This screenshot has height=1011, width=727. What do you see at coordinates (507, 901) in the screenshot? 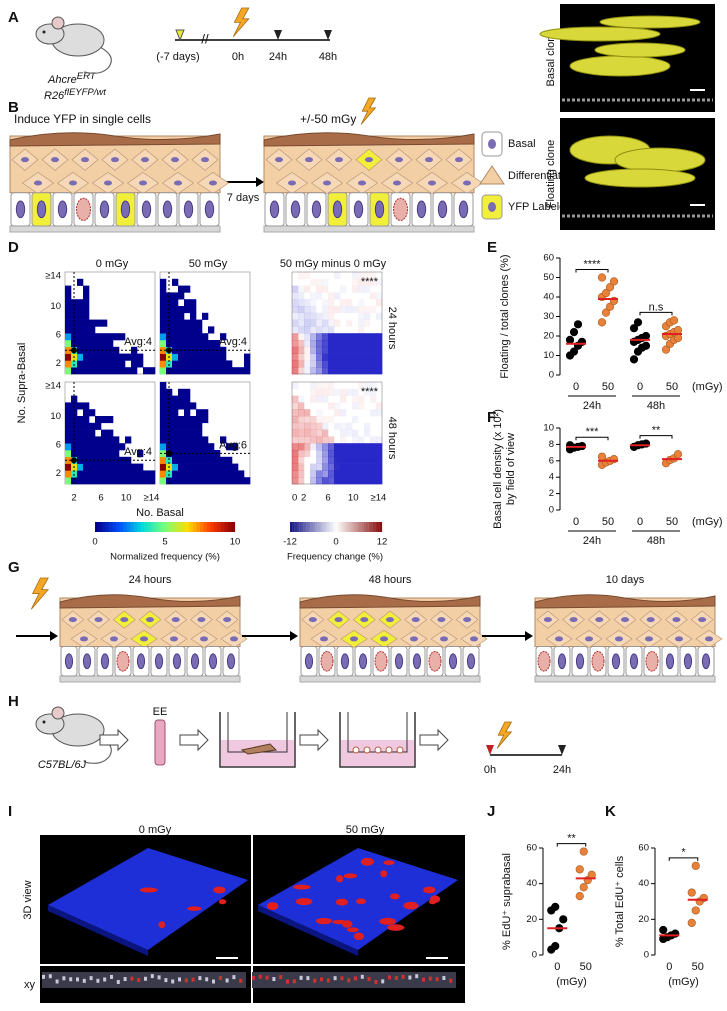
I see `y-axis-label: % EdU⁺ suprabasal` at bounding box center [507, 901].